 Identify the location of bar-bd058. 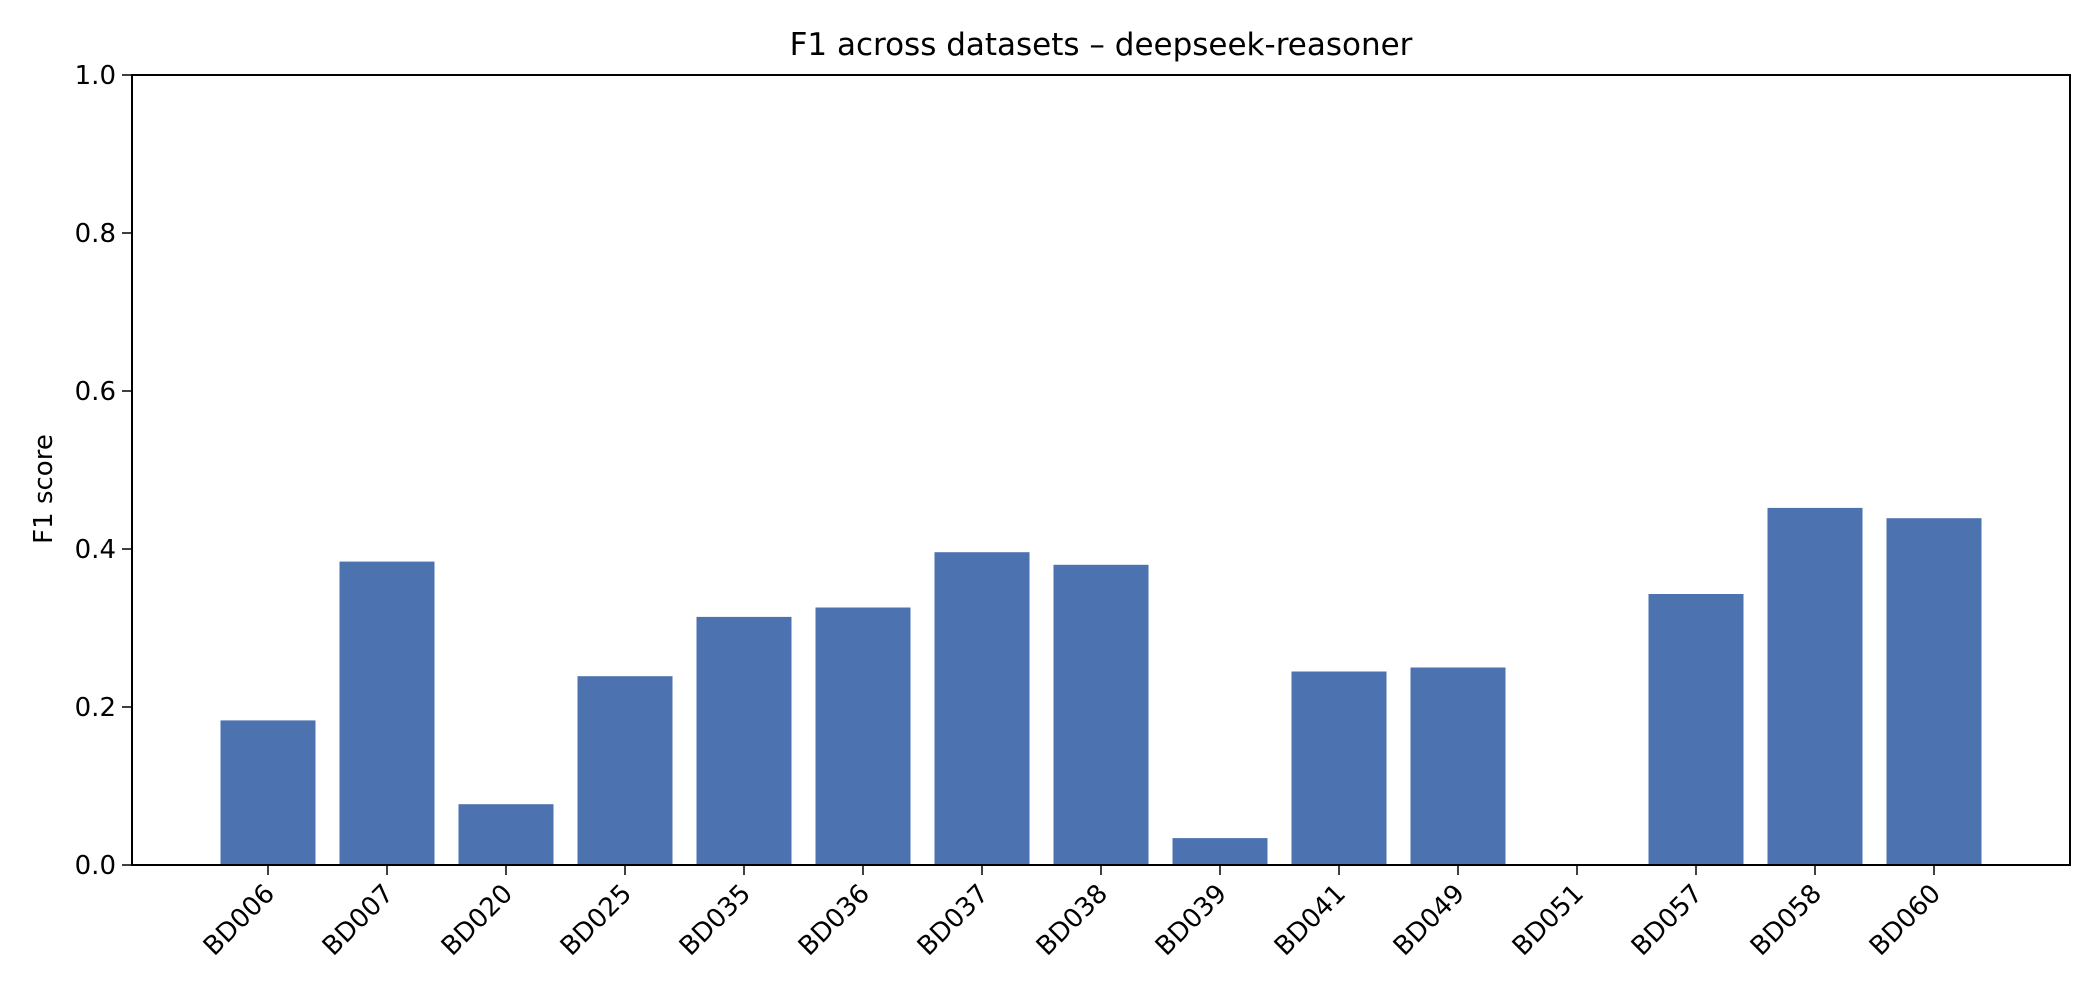
(1815, 686).